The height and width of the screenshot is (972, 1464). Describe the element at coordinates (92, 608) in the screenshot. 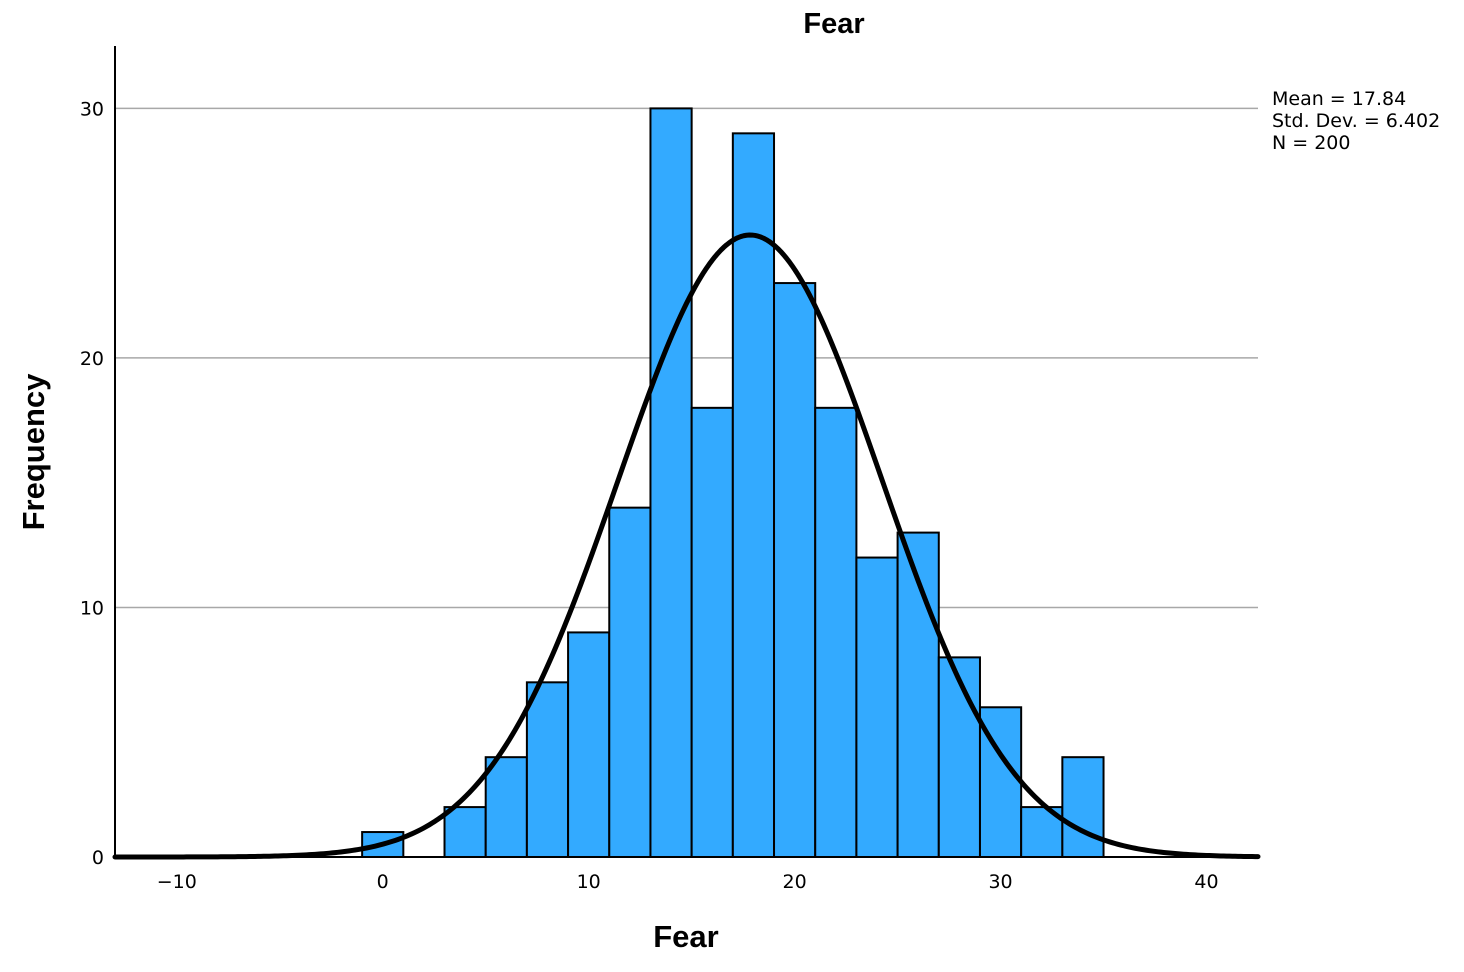

I see `y-tick-label-1: 10` at that location.